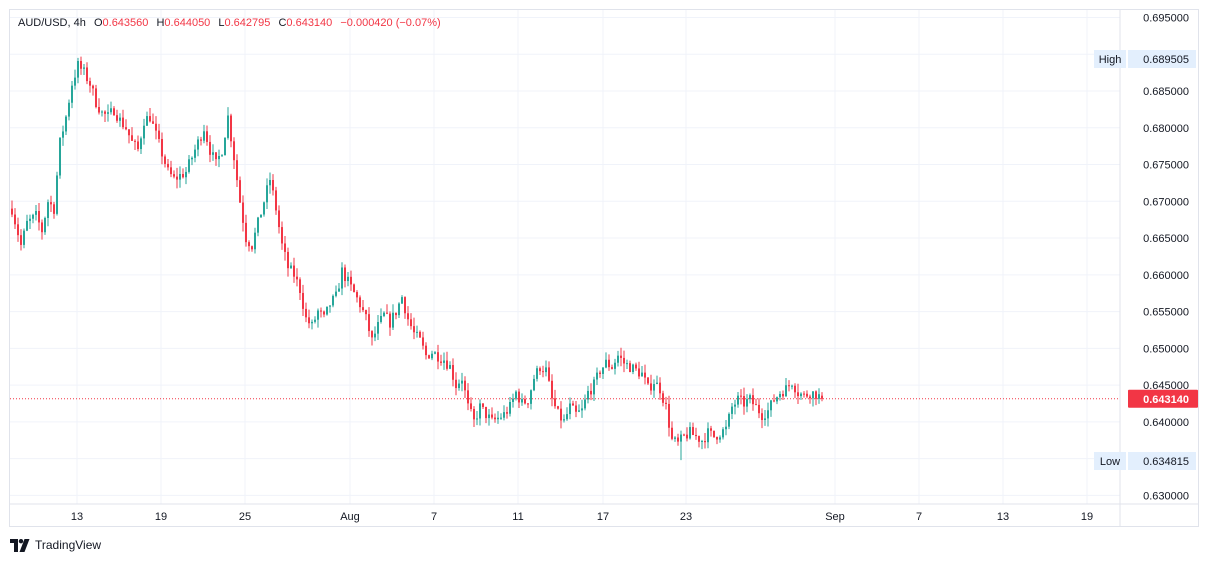 Image resolution: width=1209 pixels, height=564 pixels. Describe the element at coordinates (1166, 313) in the screenshot. I see `price-tick-label: 0.655000` at that location.